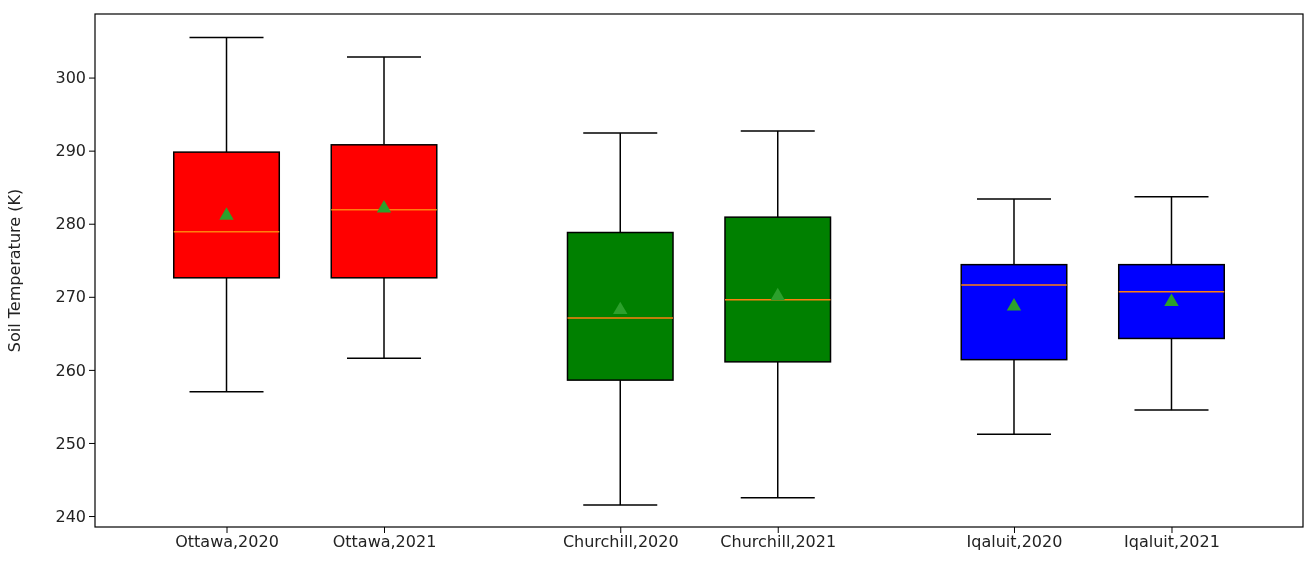 This screenshot has width=1306, height=564. I want to click on x-tick-label: Iqaluit,2021, so click(1172, 542).